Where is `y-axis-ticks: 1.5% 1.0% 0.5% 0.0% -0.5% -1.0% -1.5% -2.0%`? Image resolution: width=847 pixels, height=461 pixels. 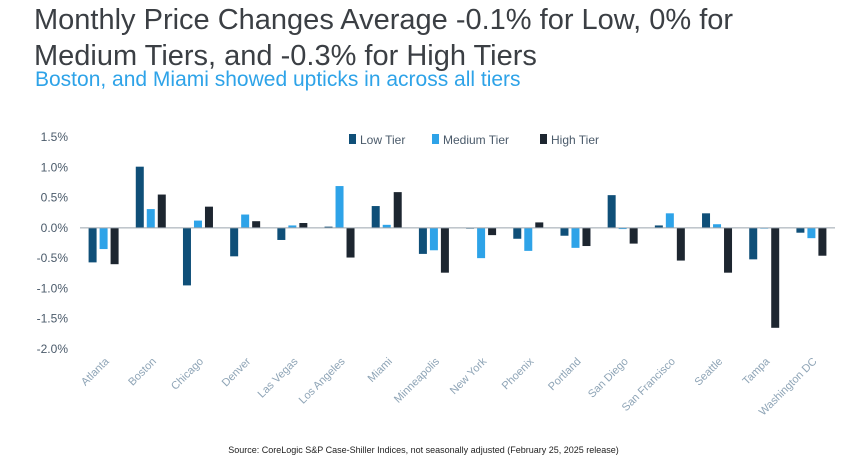 y-axis-ticks: 1.5% 1.0% 0.5% 0.0% -0.5% -1.0% -1.5% -2.0% is located at coordinates (53, 243).